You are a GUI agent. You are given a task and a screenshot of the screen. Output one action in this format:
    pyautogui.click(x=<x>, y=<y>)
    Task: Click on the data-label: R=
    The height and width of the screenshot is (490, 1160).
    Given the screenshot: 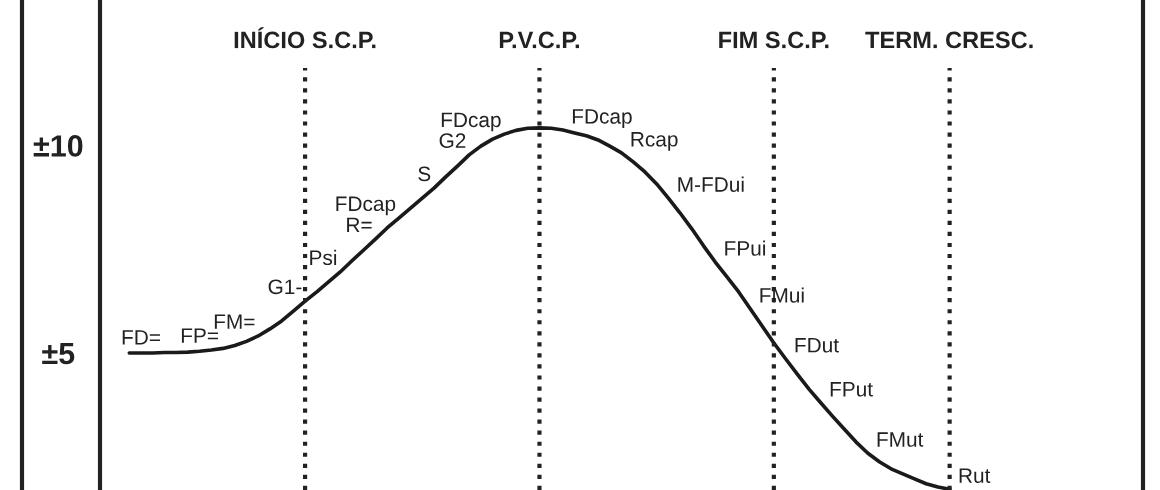 What is the action you would take?
    pyautogui.click(x=359, y=225)
    